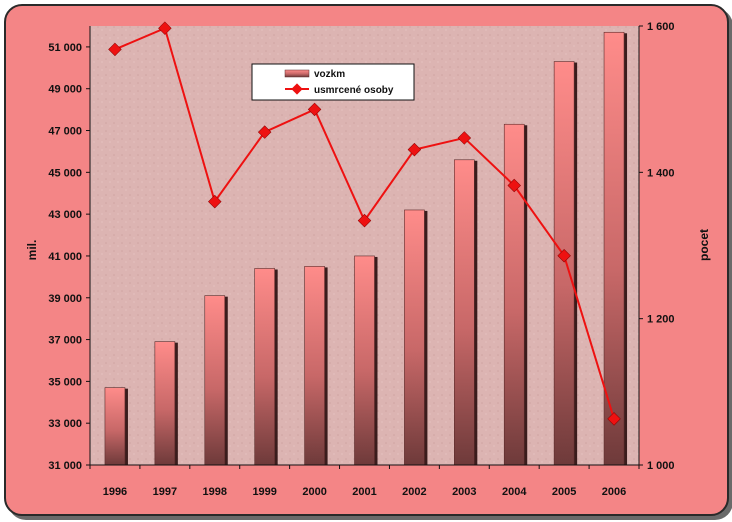 The image size is (732, 522). I want to click on left-tick-label: 35 000, so click(65, 382).